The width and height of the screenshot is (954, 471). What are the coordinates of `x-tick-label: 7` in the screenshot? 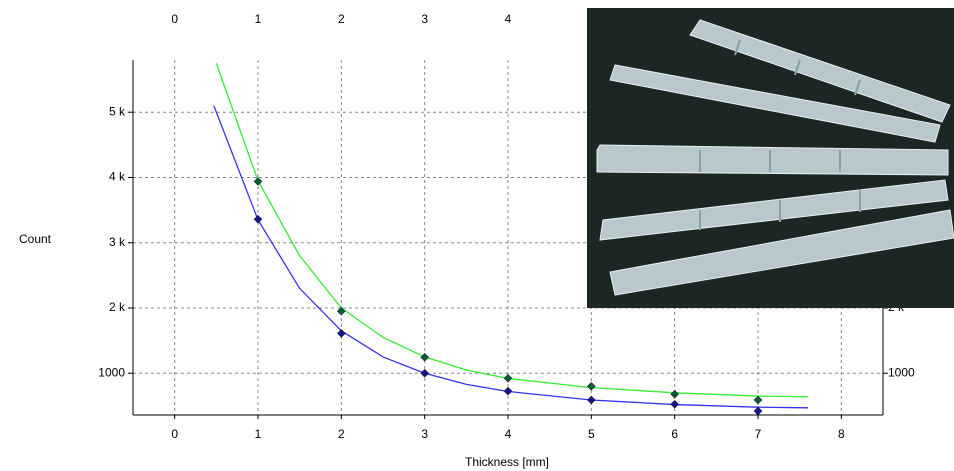 It's located at (758, 434).